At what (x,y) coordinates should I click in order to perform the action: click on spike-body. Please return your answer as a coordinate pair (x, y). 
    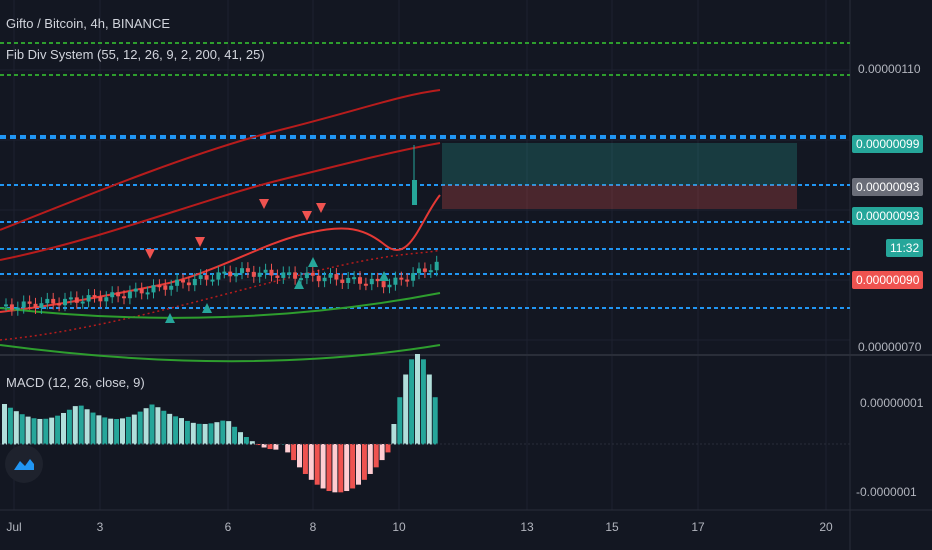
    Looking at the image, I should click on (414, 192).